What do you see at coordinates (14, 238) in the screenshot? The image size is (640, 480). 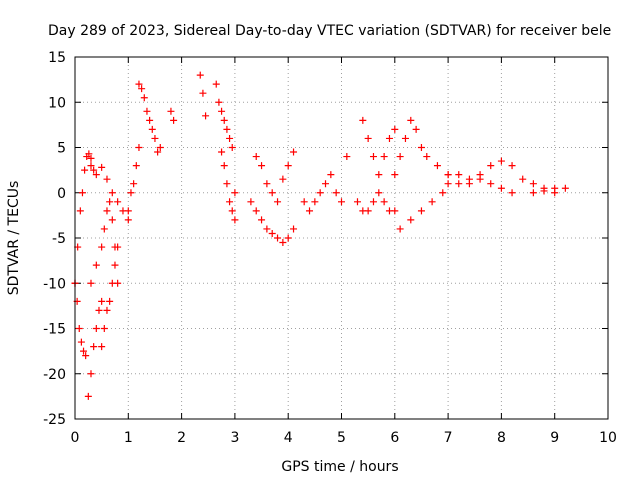 I see `y-axis-label: SDTVAR / TECUs` at bounding box center [14, 238].